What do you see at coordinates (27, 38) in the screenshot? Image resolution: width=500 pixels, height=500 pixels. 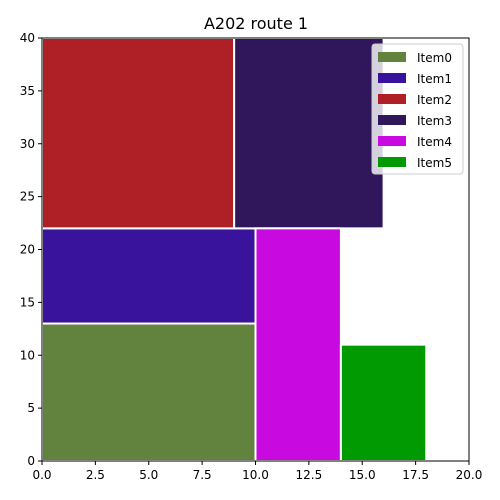 I see `y-tick-label: 40` at bounding box center [27, 38].